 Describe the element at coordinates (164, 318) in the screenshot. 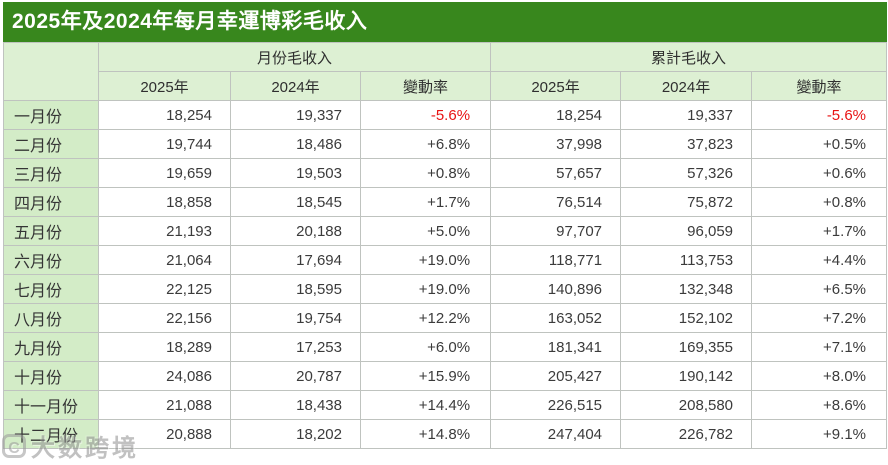

I see `monthly-2025-cell: 22,156` at that location.